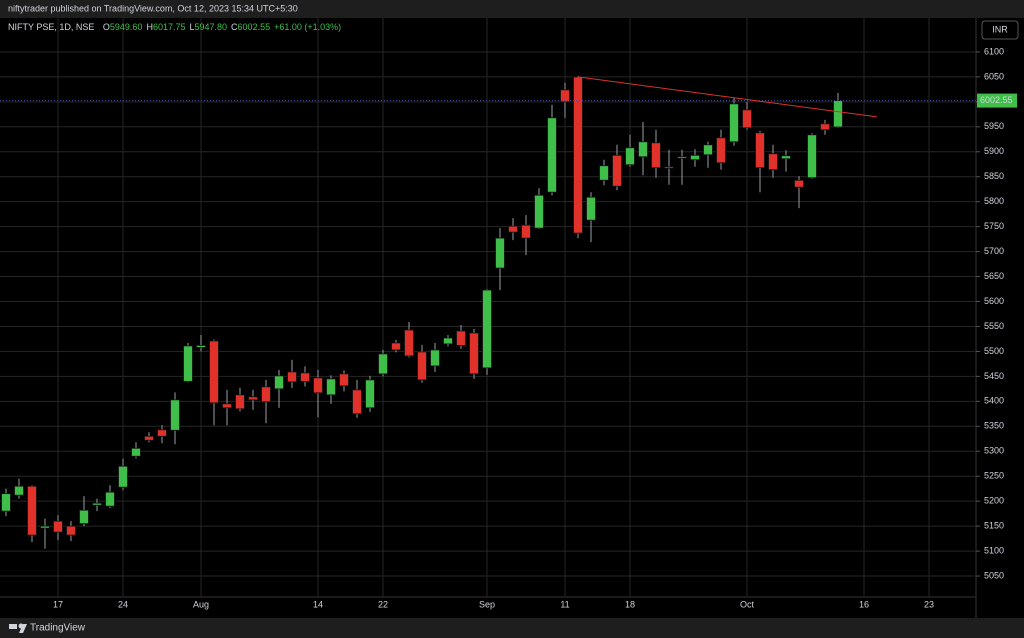 The height and width of the screenshot is (638, 1024). Describe the element at coordinates (994, 351) in the screenshot. I see `y-tick-label: 5500` at that location.